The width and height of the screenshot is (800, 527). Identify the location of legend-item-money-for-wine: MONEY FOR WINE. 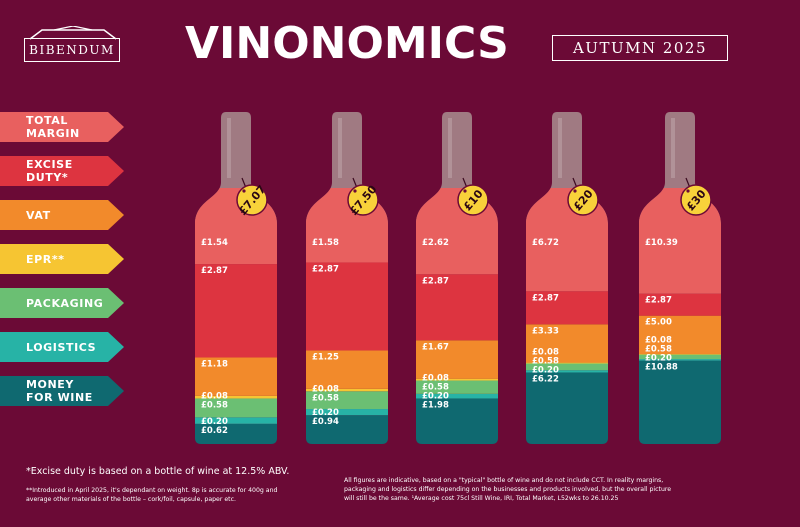
(63, 391).